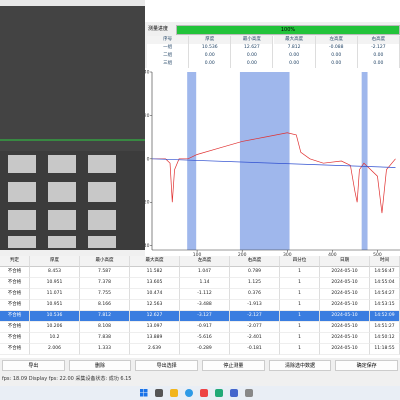  Describe the element at coordinates (242, 254) in the screenshot. I see `x-tick-label: 200` at that location.